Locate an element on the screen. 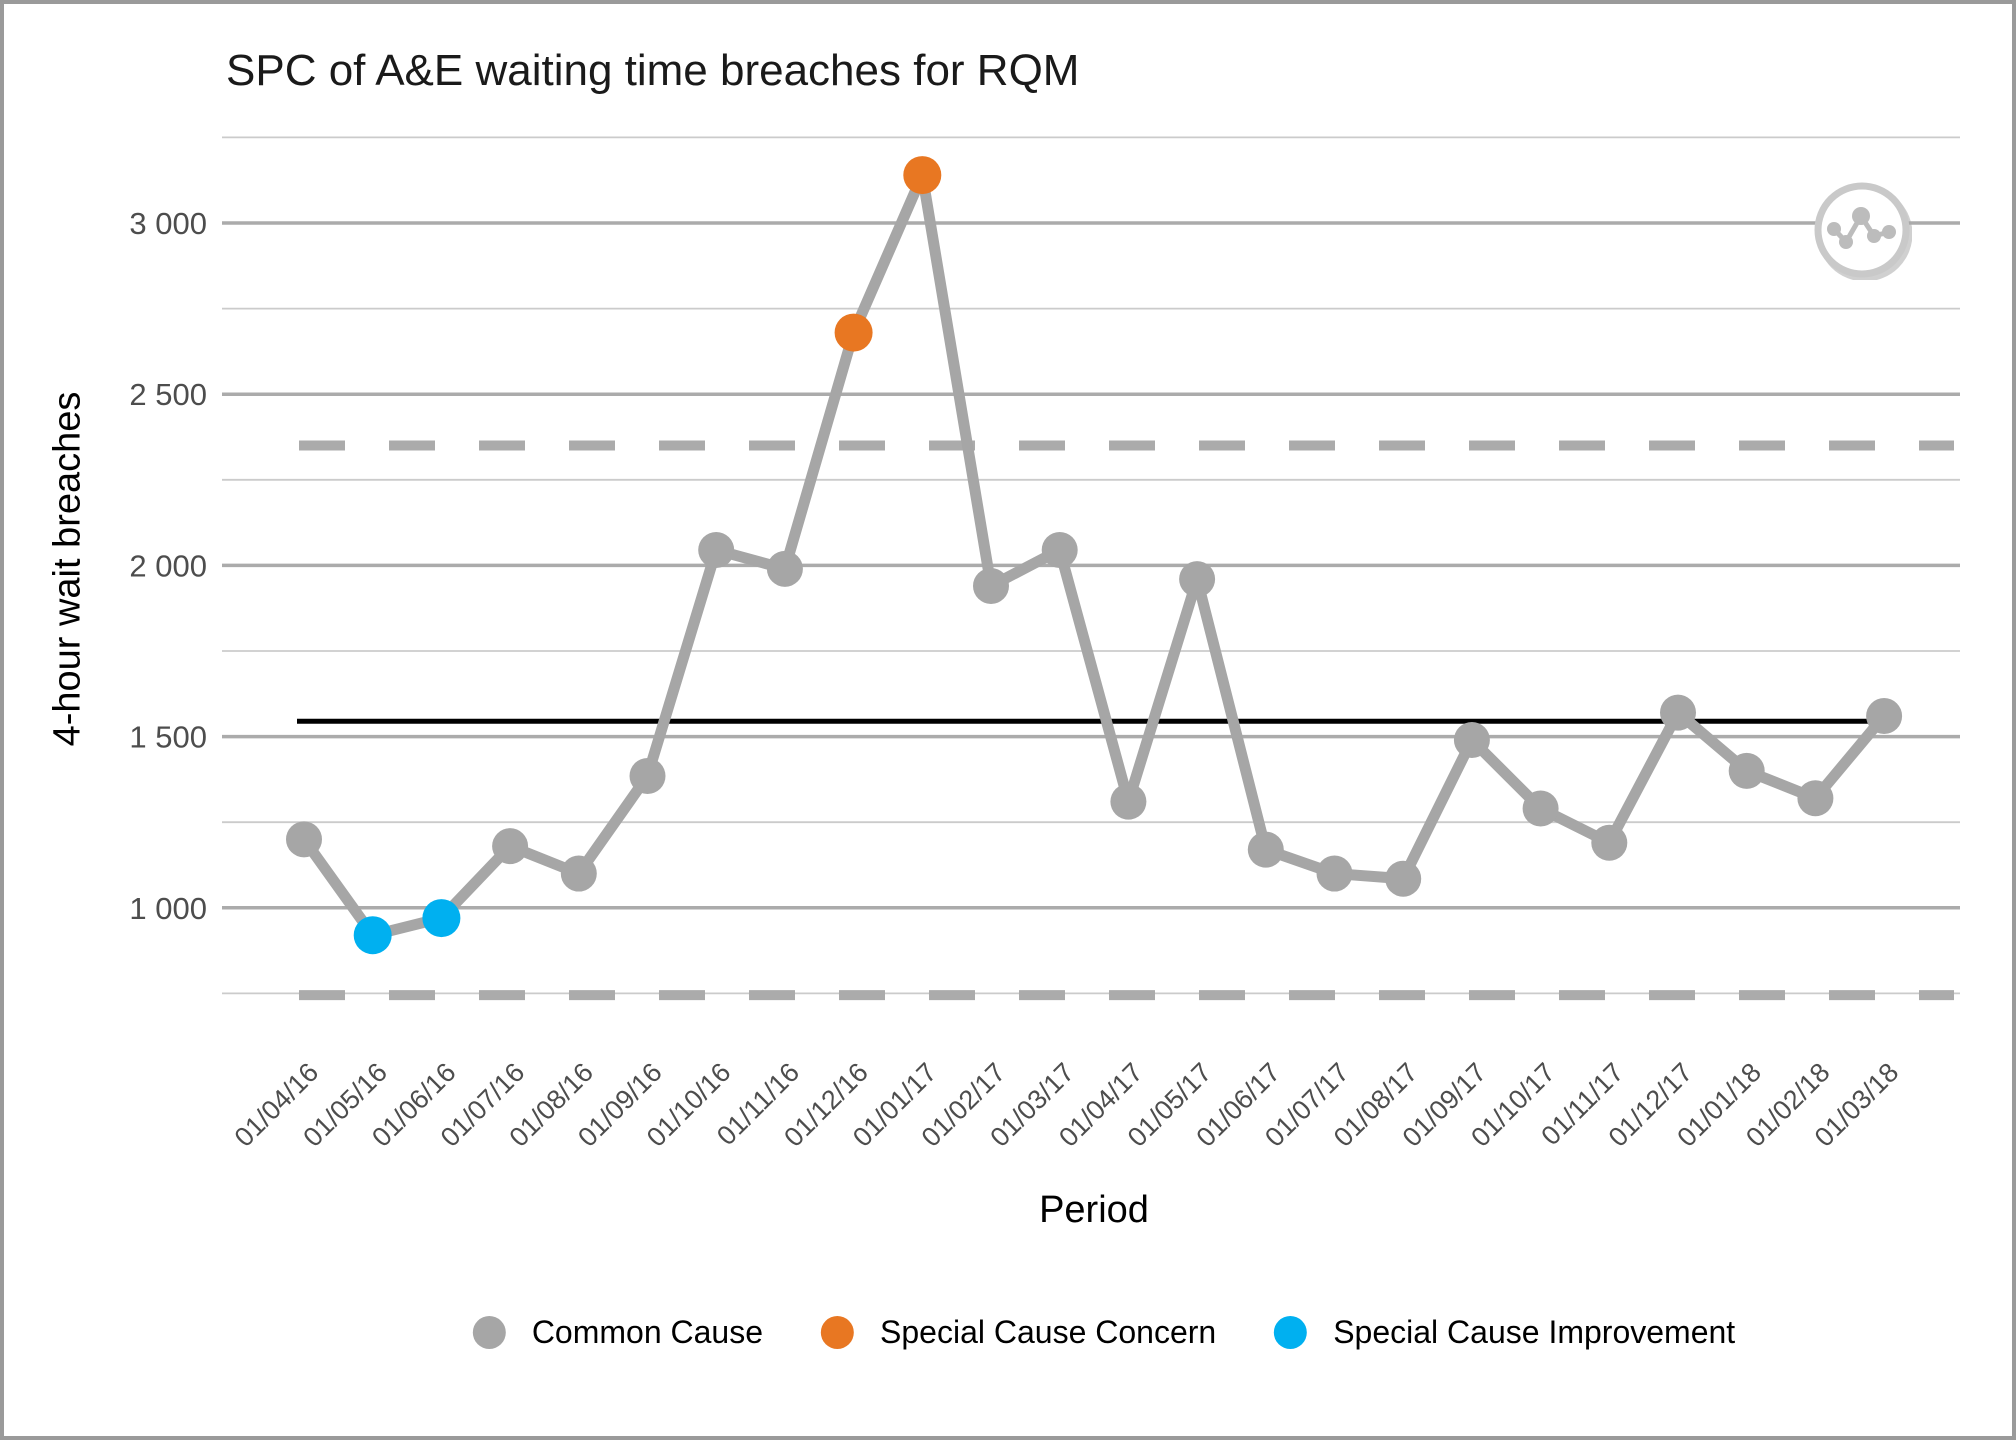 This screenshot has width=2016, height=1440. x-axis-title: Period is located at coordinates (1094, 1210).